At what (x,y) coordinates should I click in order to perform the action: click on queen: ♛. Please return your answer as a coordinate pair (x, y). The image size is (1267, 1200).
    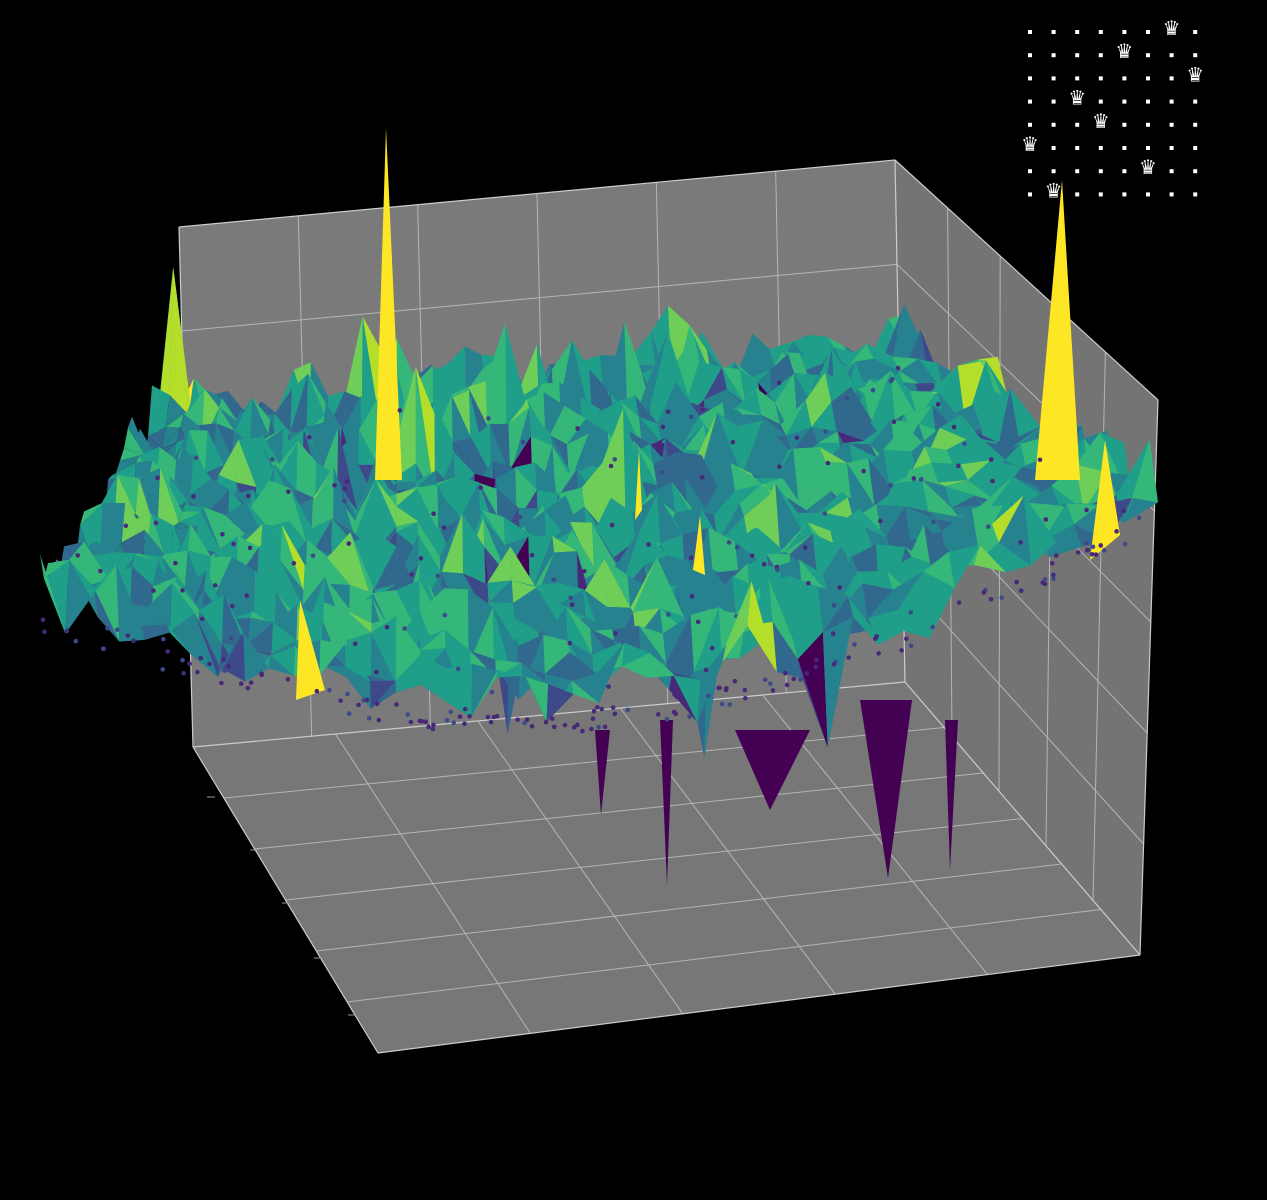
    Looking at the image, I should click on (1172, 28).